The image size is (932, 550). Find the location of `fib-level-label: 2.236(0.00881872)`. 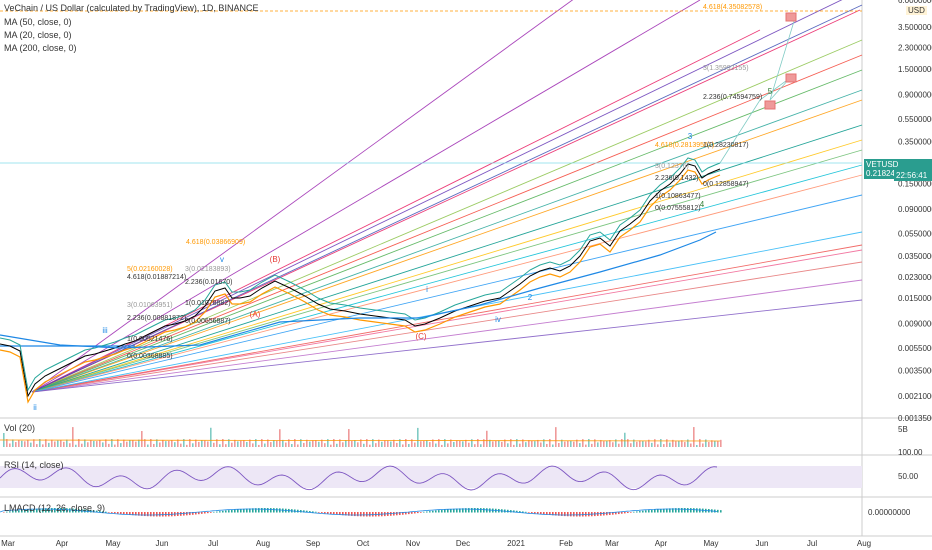

fib-level-label: 2.236(0.00881872) is located at coordinates (156, 318).